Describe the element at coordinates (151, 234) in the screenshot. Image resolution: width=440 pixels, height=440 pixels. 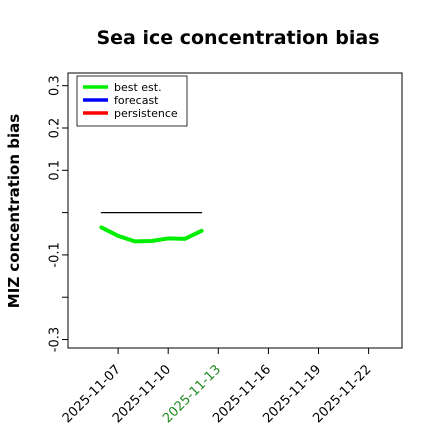
I see `series-line-best-est` at that location.